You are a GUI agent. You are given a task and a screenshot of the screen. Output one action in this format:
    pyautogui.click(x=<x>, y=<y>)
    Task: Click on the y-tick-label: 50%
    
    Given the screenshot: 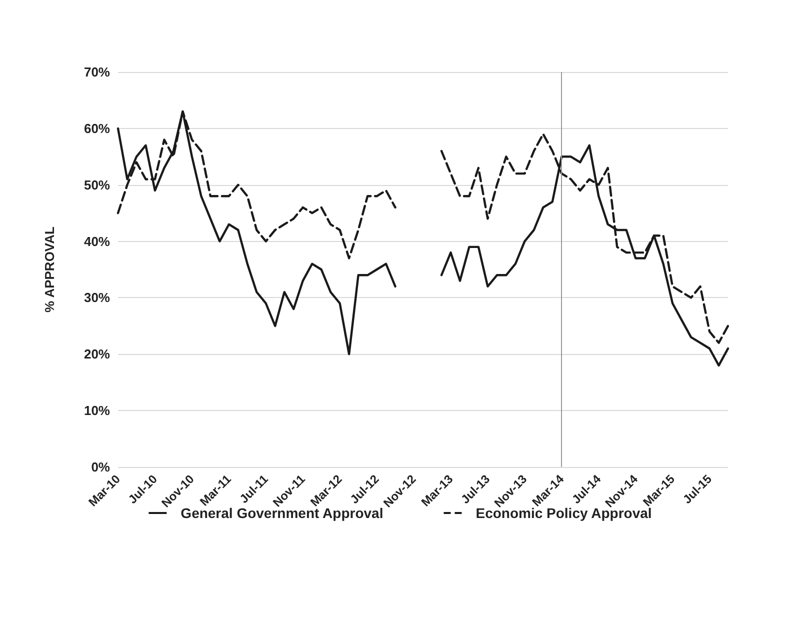 What is the action you would take?
    pyautogui.click(x=97, y=184)
    